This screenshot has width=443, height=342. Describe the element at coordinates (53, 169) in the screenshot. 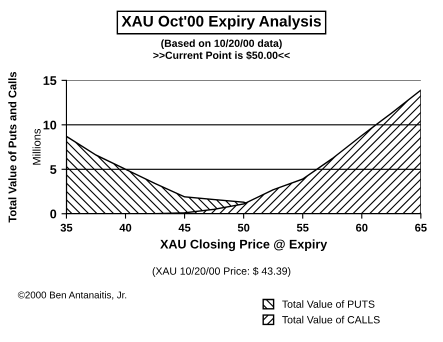

I see `y-tick-label: 5` at that location.